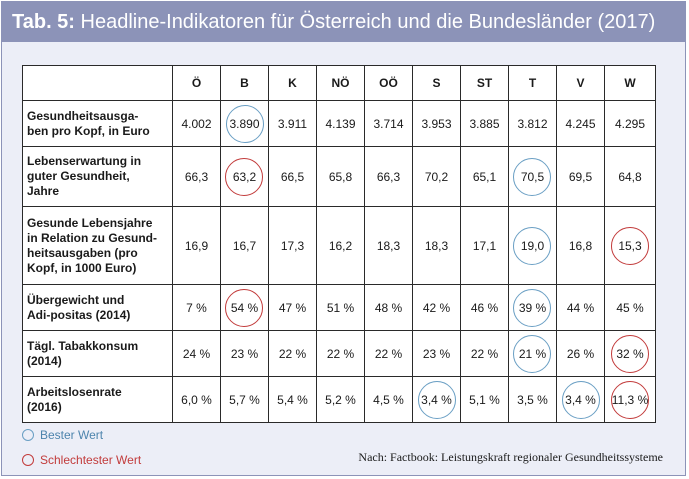  Describe the element at coordinates (28, 460) in the screenshot. I see `red-circle-icon` at that location.